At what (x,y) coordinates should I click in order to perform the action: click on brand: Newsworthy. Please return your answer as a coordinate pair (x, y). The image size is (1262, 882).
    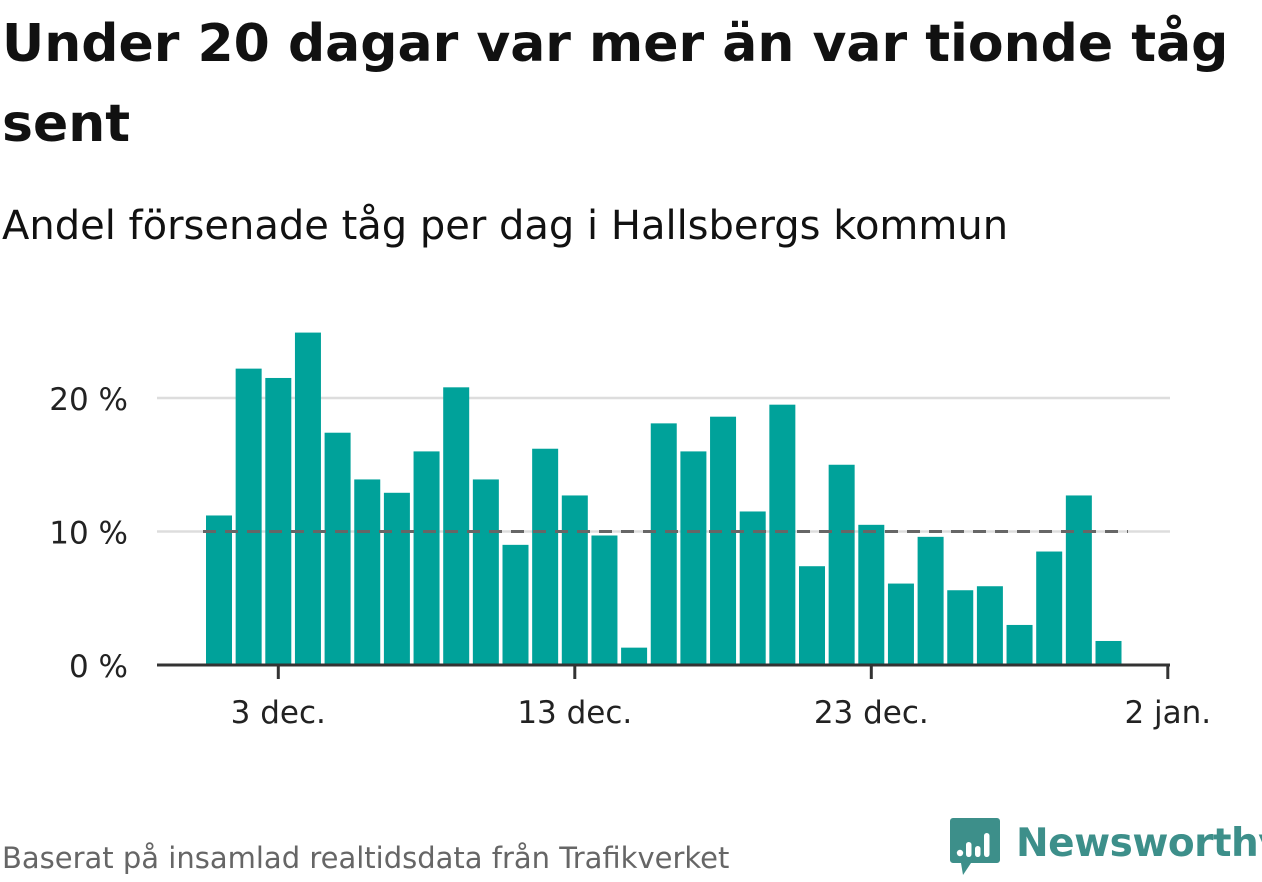
    Looking at the image, I should click on (1106, 850).